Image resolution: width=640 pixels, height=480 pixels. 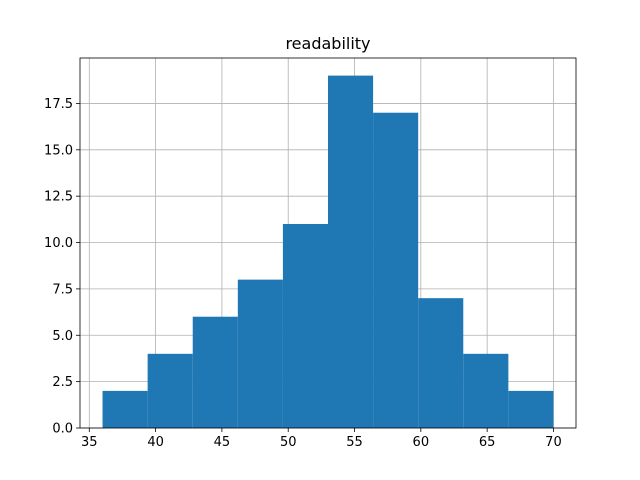 What do you see at coordinates (354, 442) in the screenshot?
I see `x-tick-label-4: 55` at bounding box center [354, 442].